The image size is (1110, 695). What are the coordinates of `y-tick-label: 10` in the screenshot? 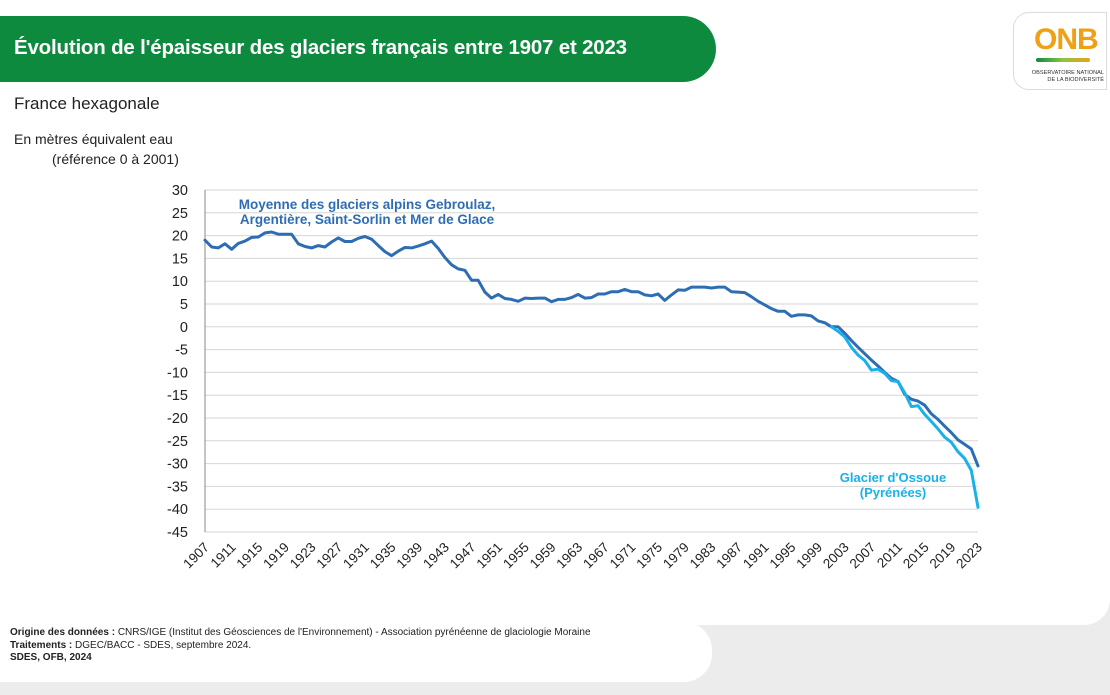 It's located at (180, 282).